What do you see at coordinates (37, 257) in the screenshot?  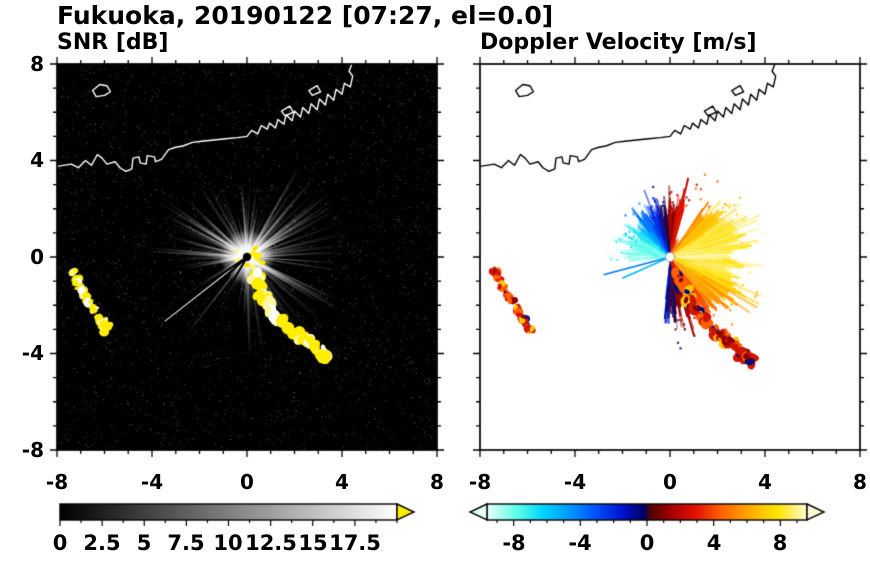 I see `y-tick-label: 0` at bounding box center [37, 257].